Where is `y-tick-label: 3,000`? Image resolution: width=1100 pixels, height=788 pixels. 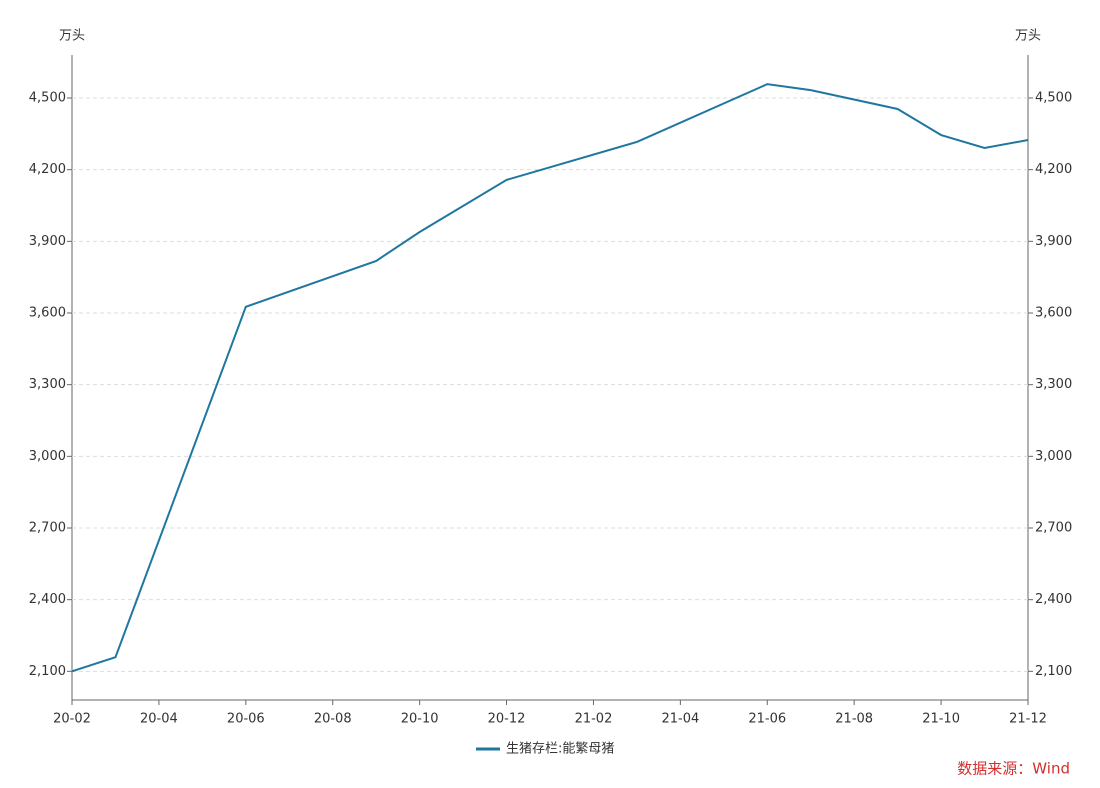
y-tick-label: 3,000 is located at coordinates (47, 456).